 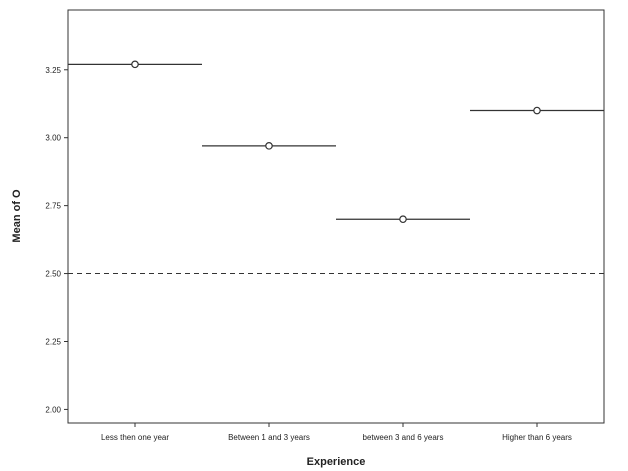 I want to click on x-axis-title: Experience, so click(x=336, y=462).